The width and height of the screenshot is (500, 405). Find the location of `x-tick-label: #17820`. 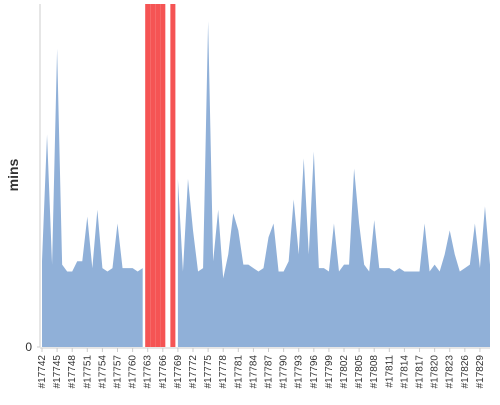

x-tick-label: #17820 is located at coordinates (435, 372).